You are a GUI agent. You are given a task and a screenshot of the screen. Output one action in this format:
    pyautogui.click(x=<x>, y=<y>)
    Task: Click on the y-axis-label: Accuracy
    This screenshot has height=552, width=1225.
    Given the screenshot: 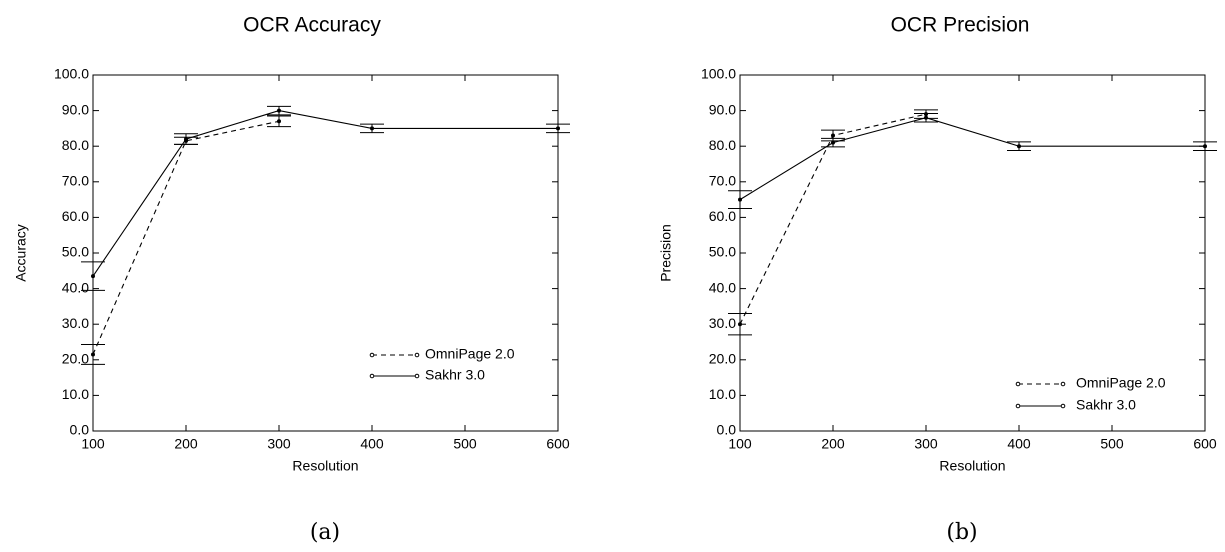 What is the action you would take?
    pyautogui.click(x=21, y=253)
    